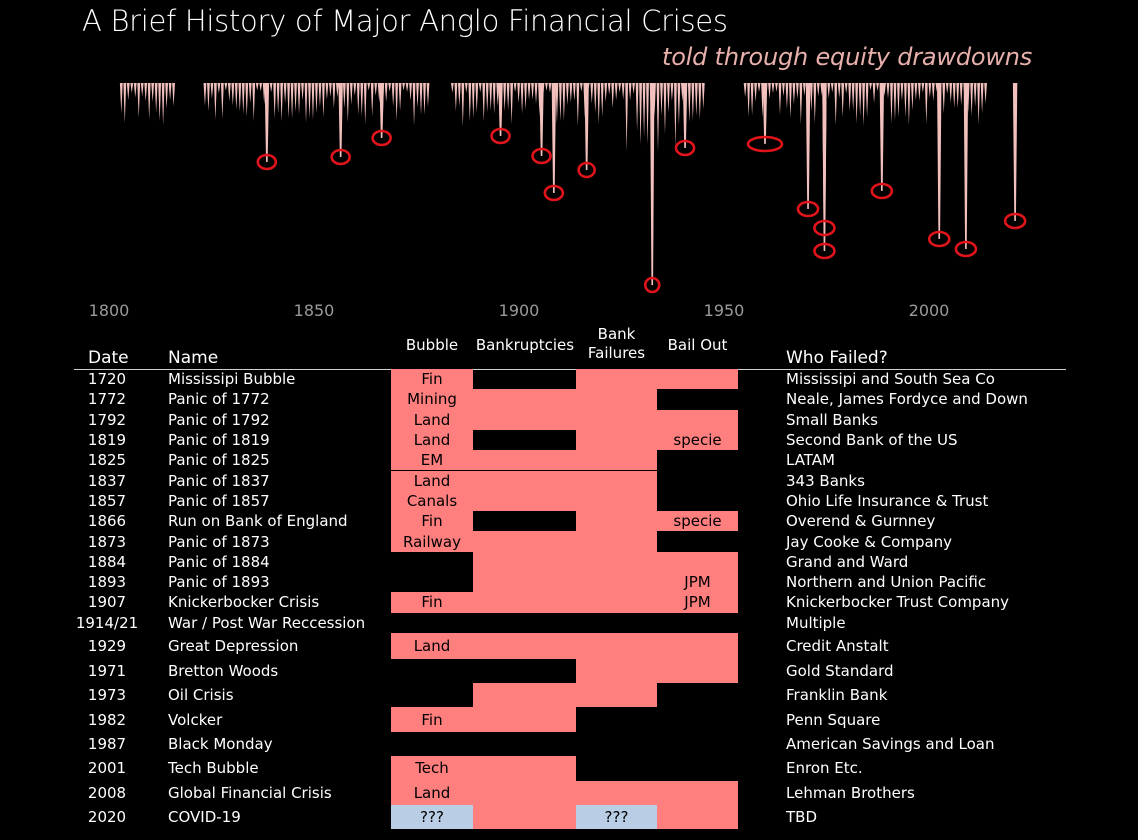 Image resolution: width=1138 pixels, height=840 pixels. I want to click on row-who-failed: LATAM, so click(810, 460).